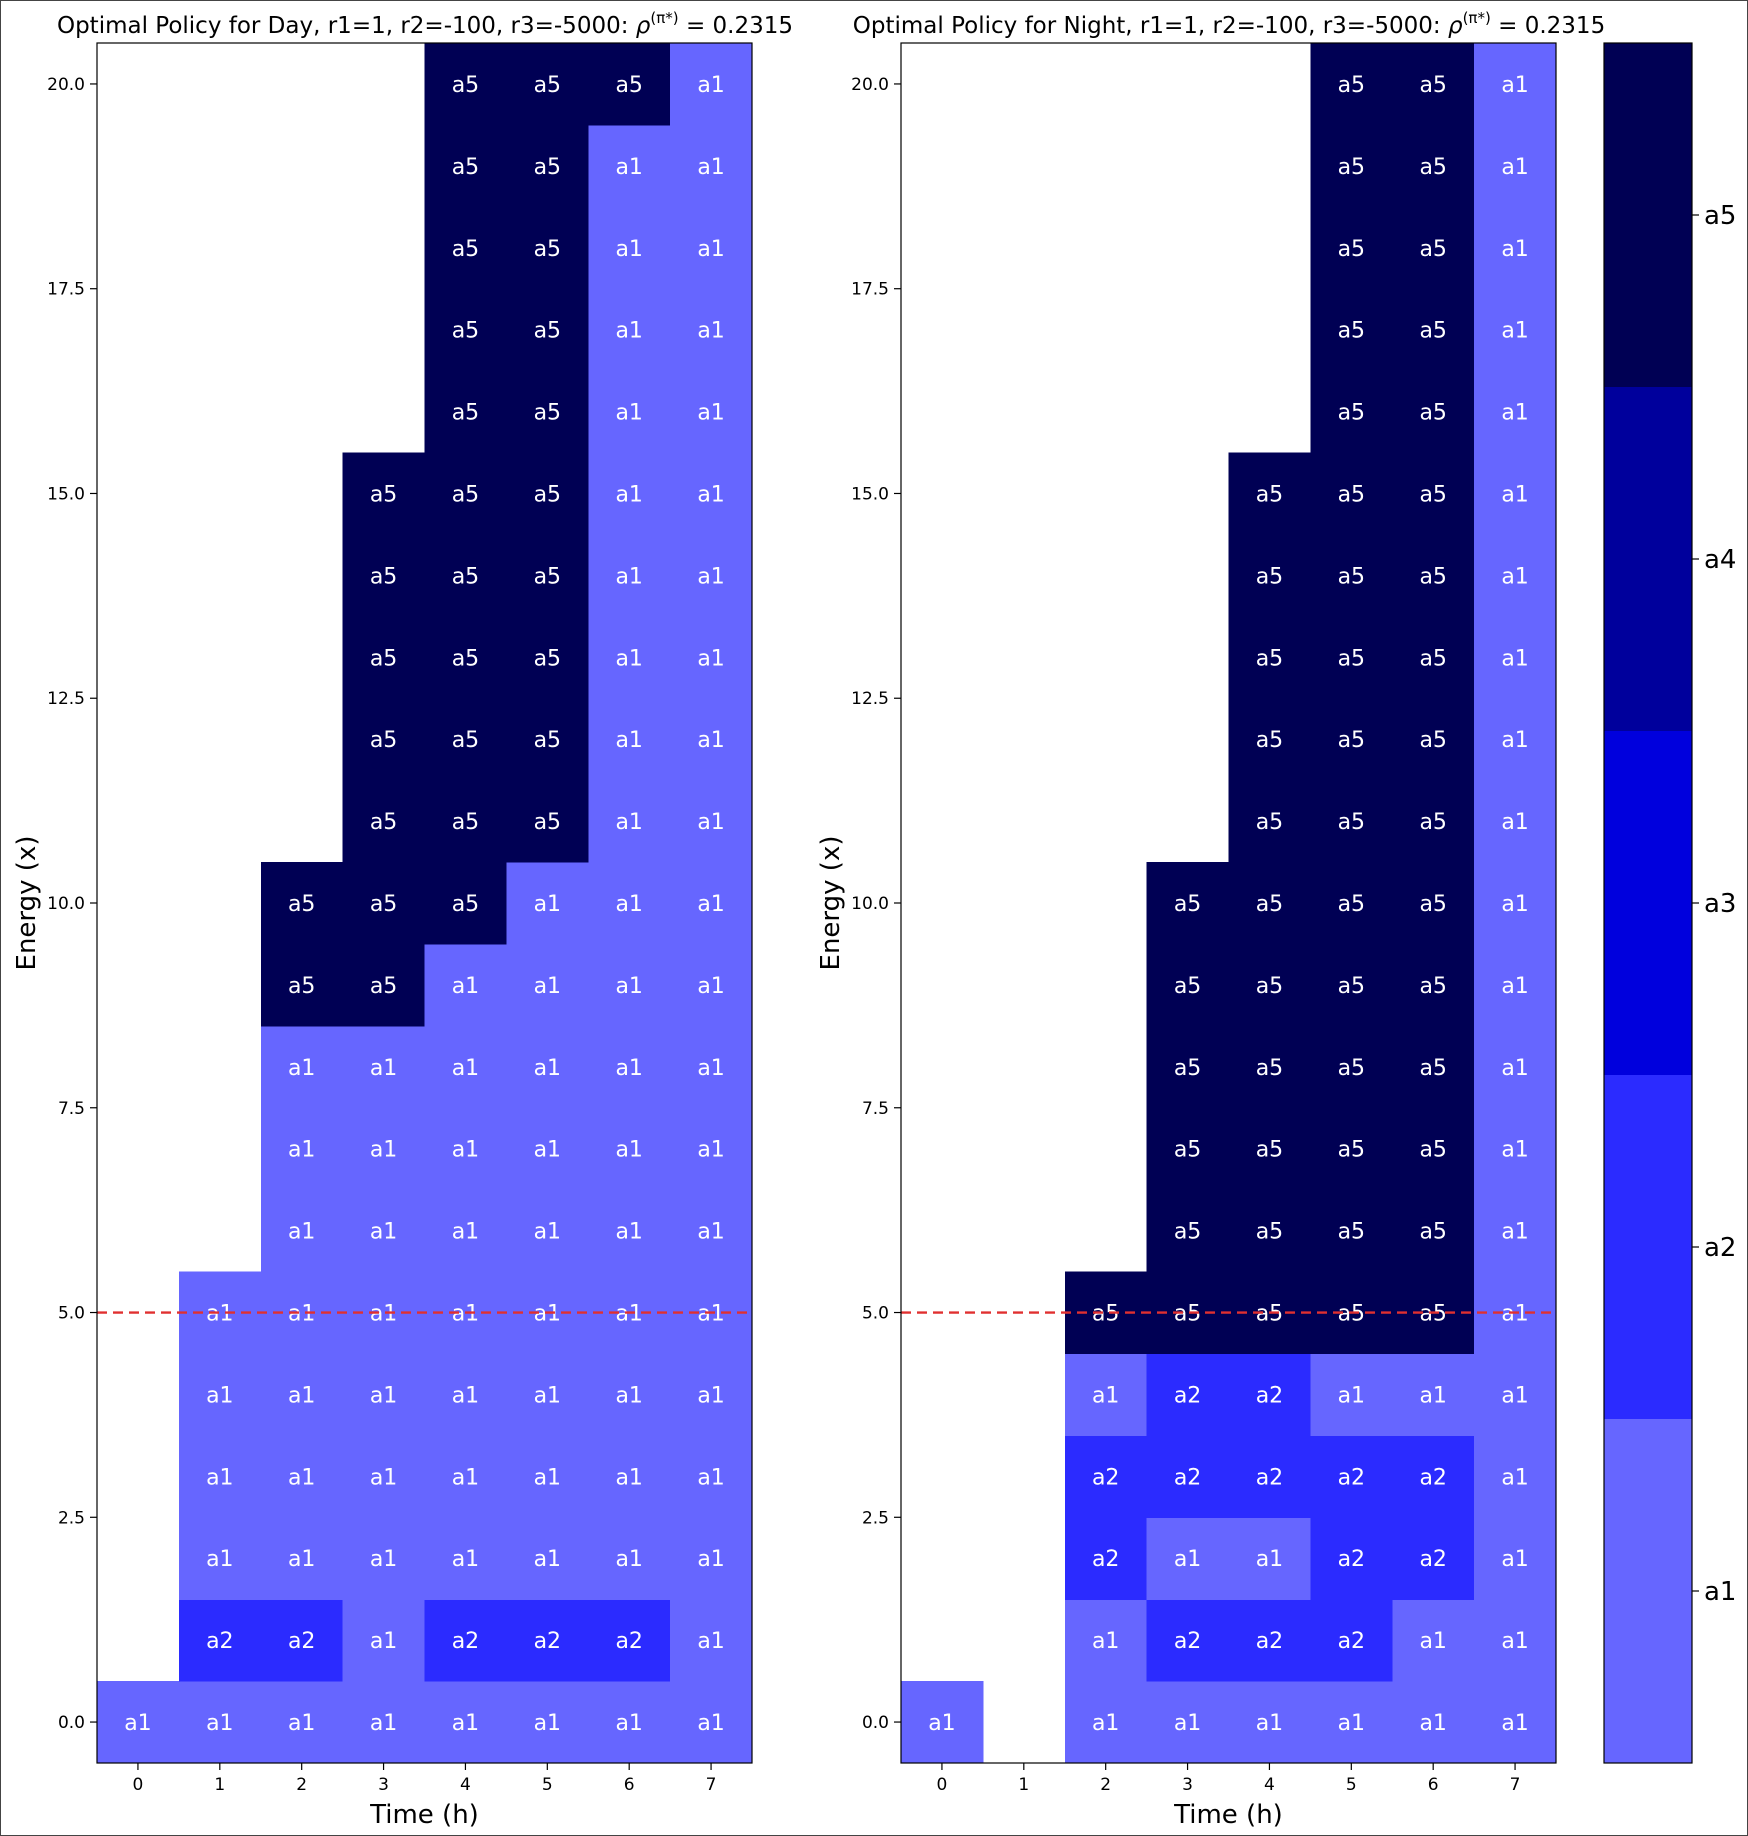 The width and height of the screenshot is (1748, 1836). Describe the element at coordinates (875, 1518) in the screenshot. I see `y-tick-label: 2.5` at that location.